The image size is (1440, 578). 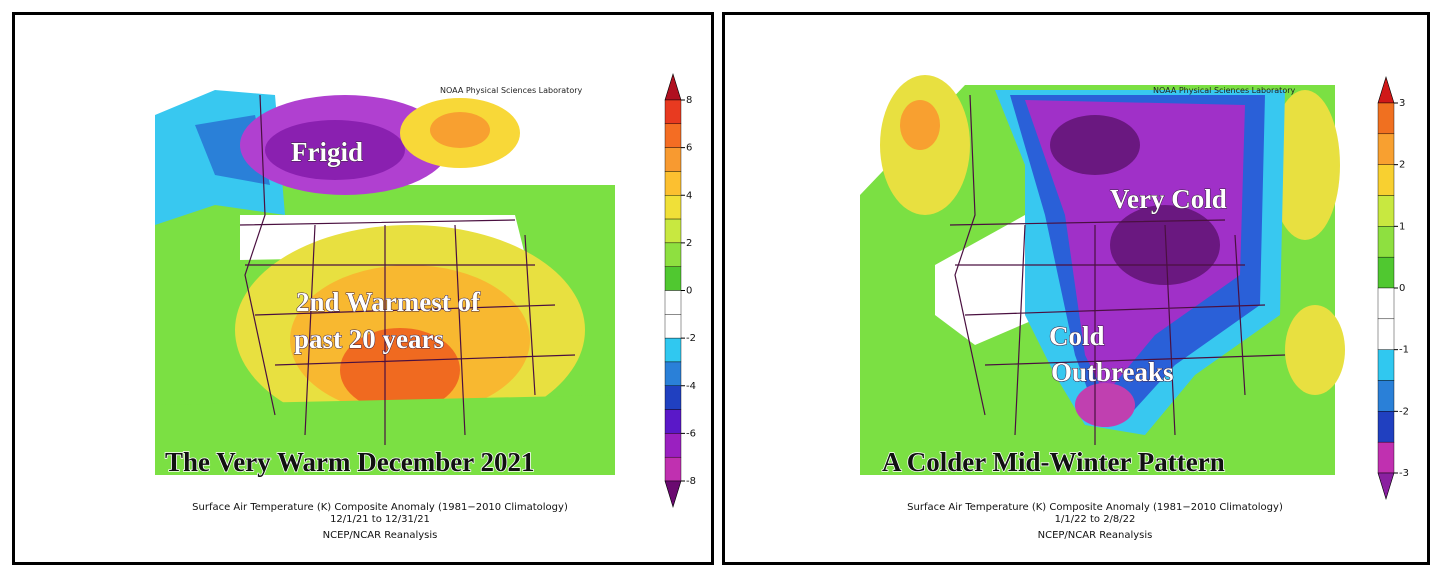 I want to click on colorbar: 3 2 1 0 -1 -2 -3, so click(x=1393, y=288).